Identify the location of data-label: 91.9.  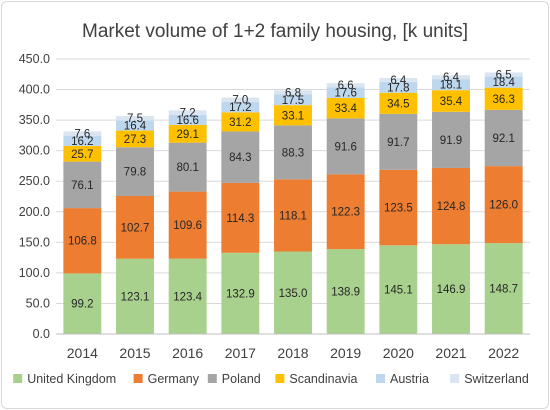
(451, 141).